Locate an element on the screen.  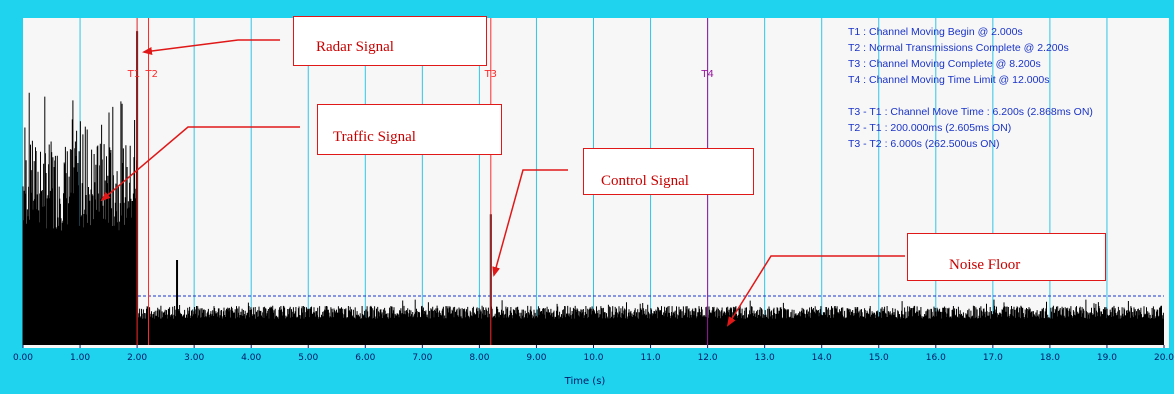
x-tick-label: 15.0 is located at coordinates (879, 358).